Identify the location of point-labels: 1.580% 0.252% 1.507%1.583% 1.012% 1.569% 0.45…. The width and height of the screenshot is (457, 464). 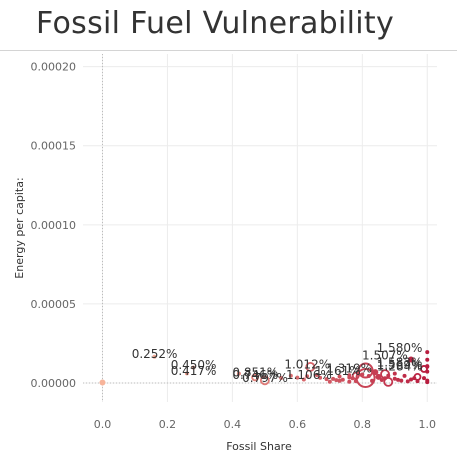
(277, 363).